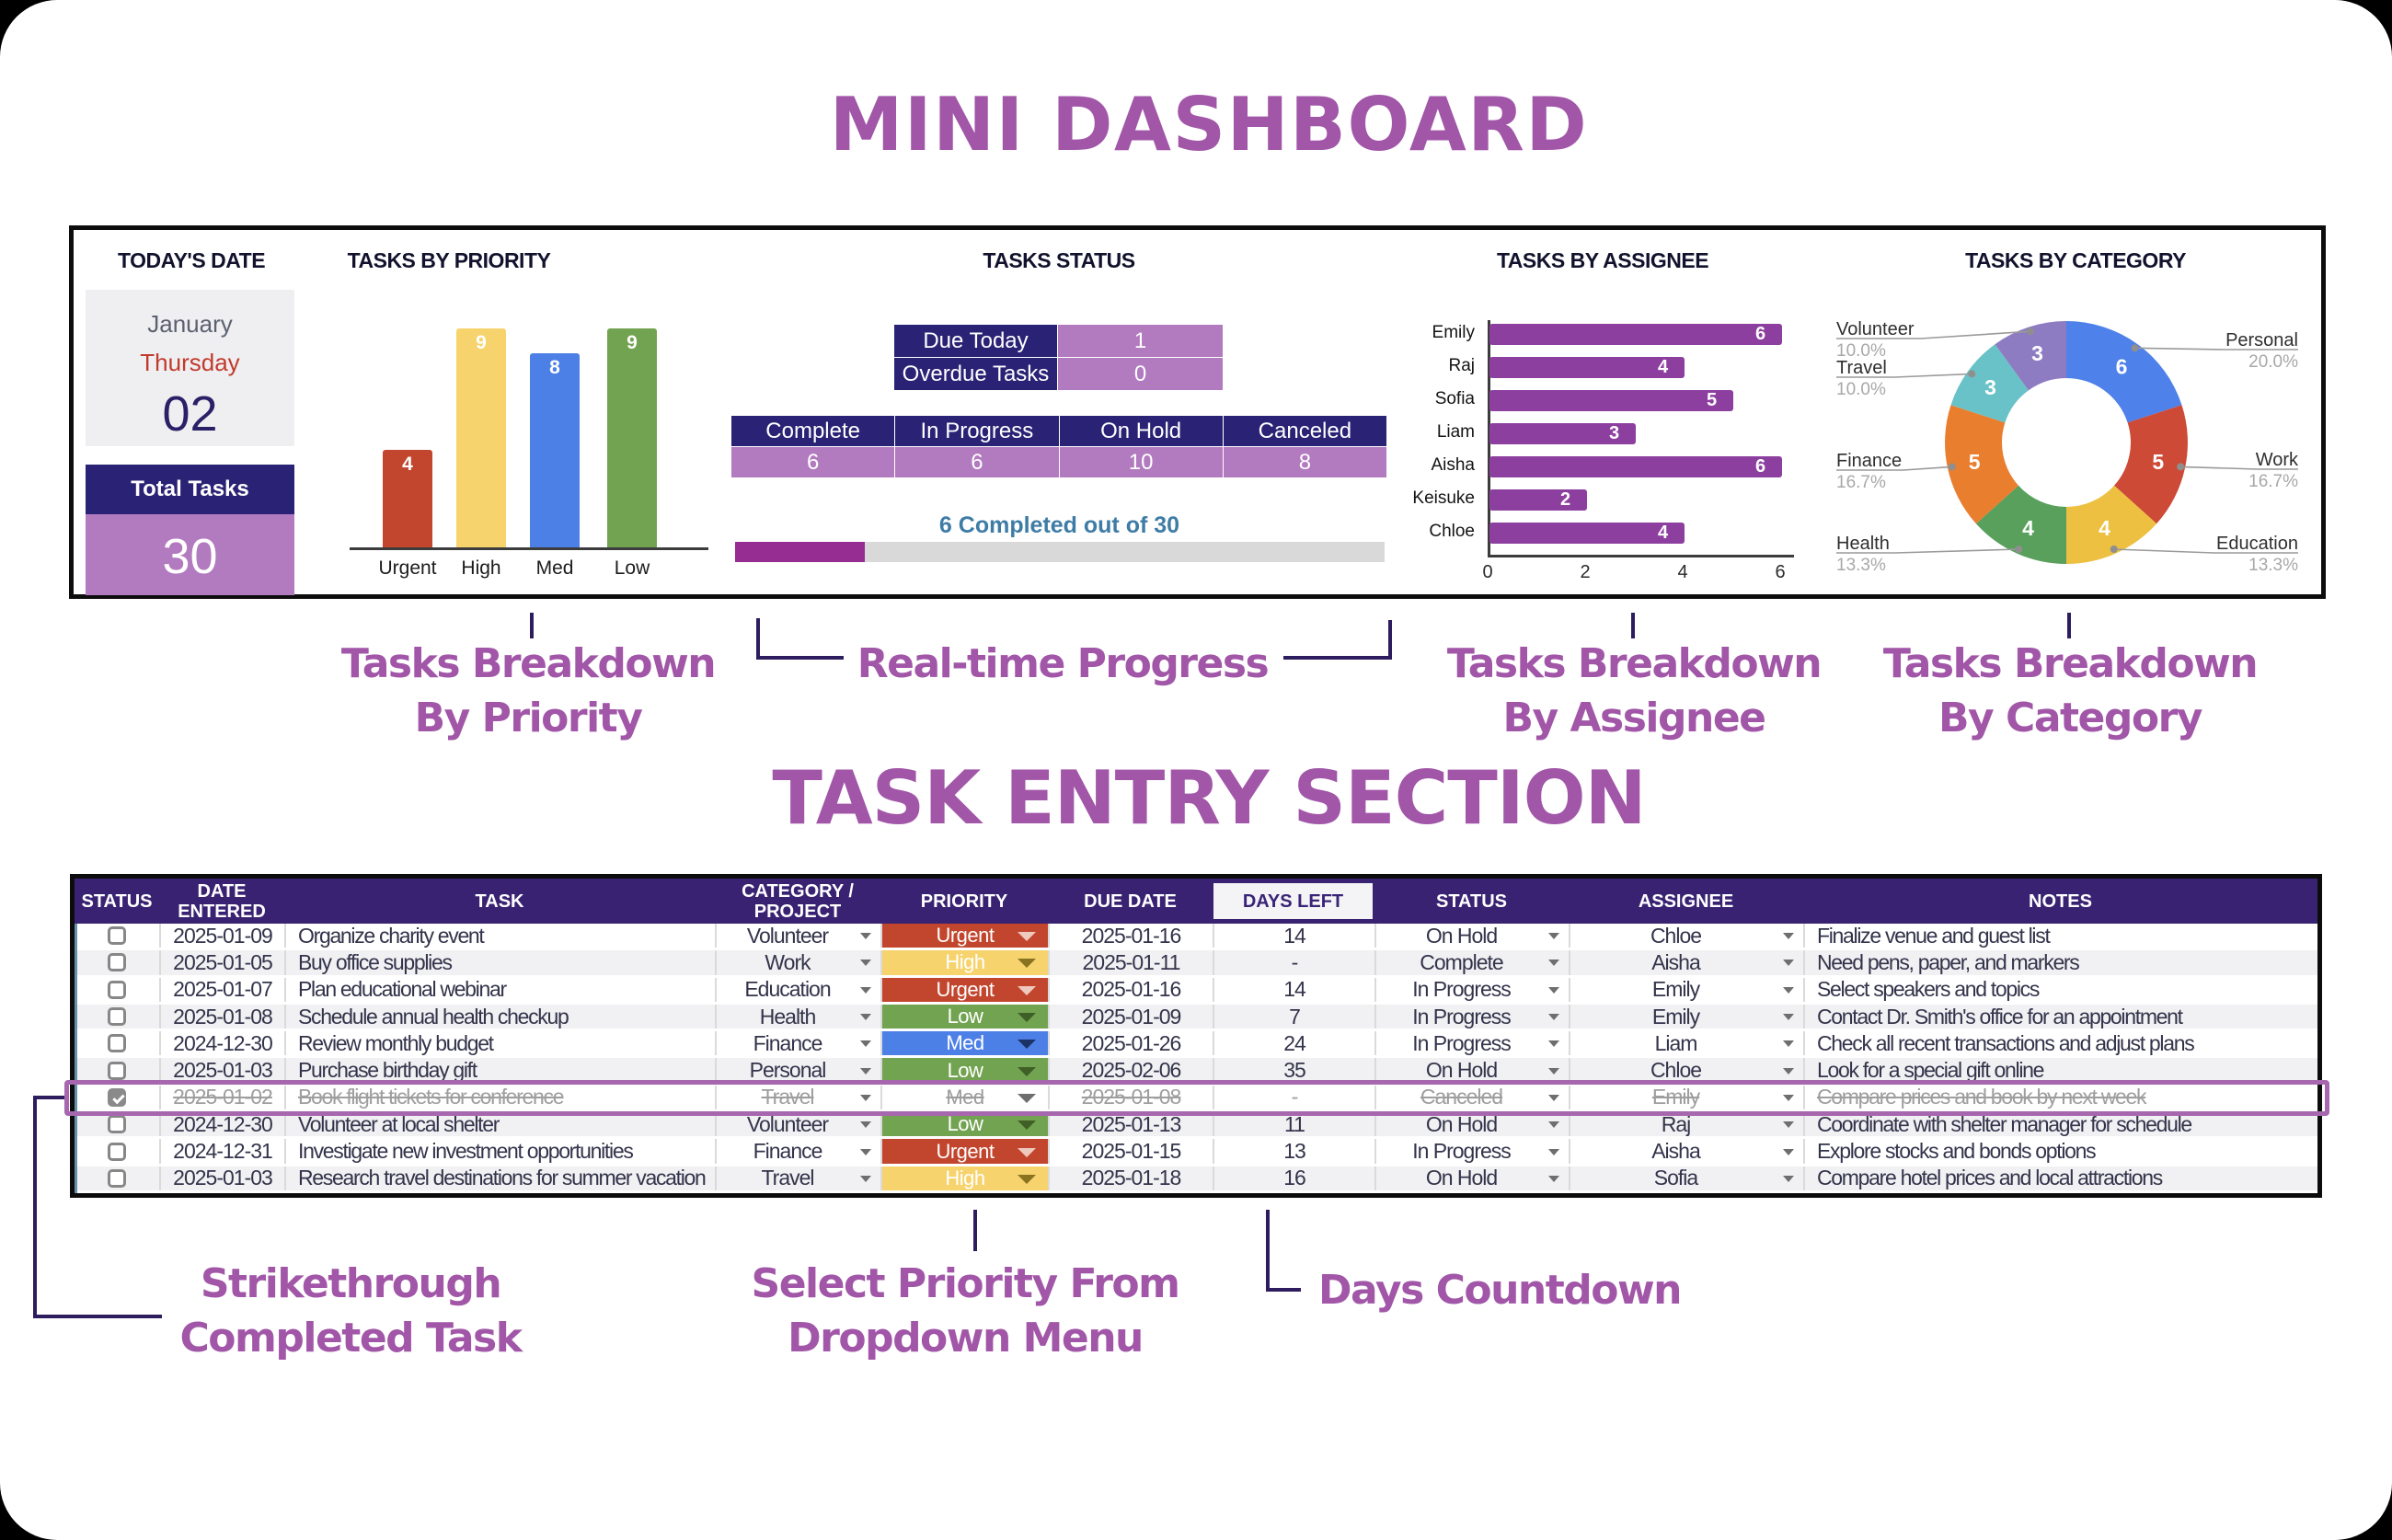 The image size is (2392, 1540). Describe the element at coordinates (221, 962) in the screenshot. I see `cell-date-entered: 2025-01-05` at that location.